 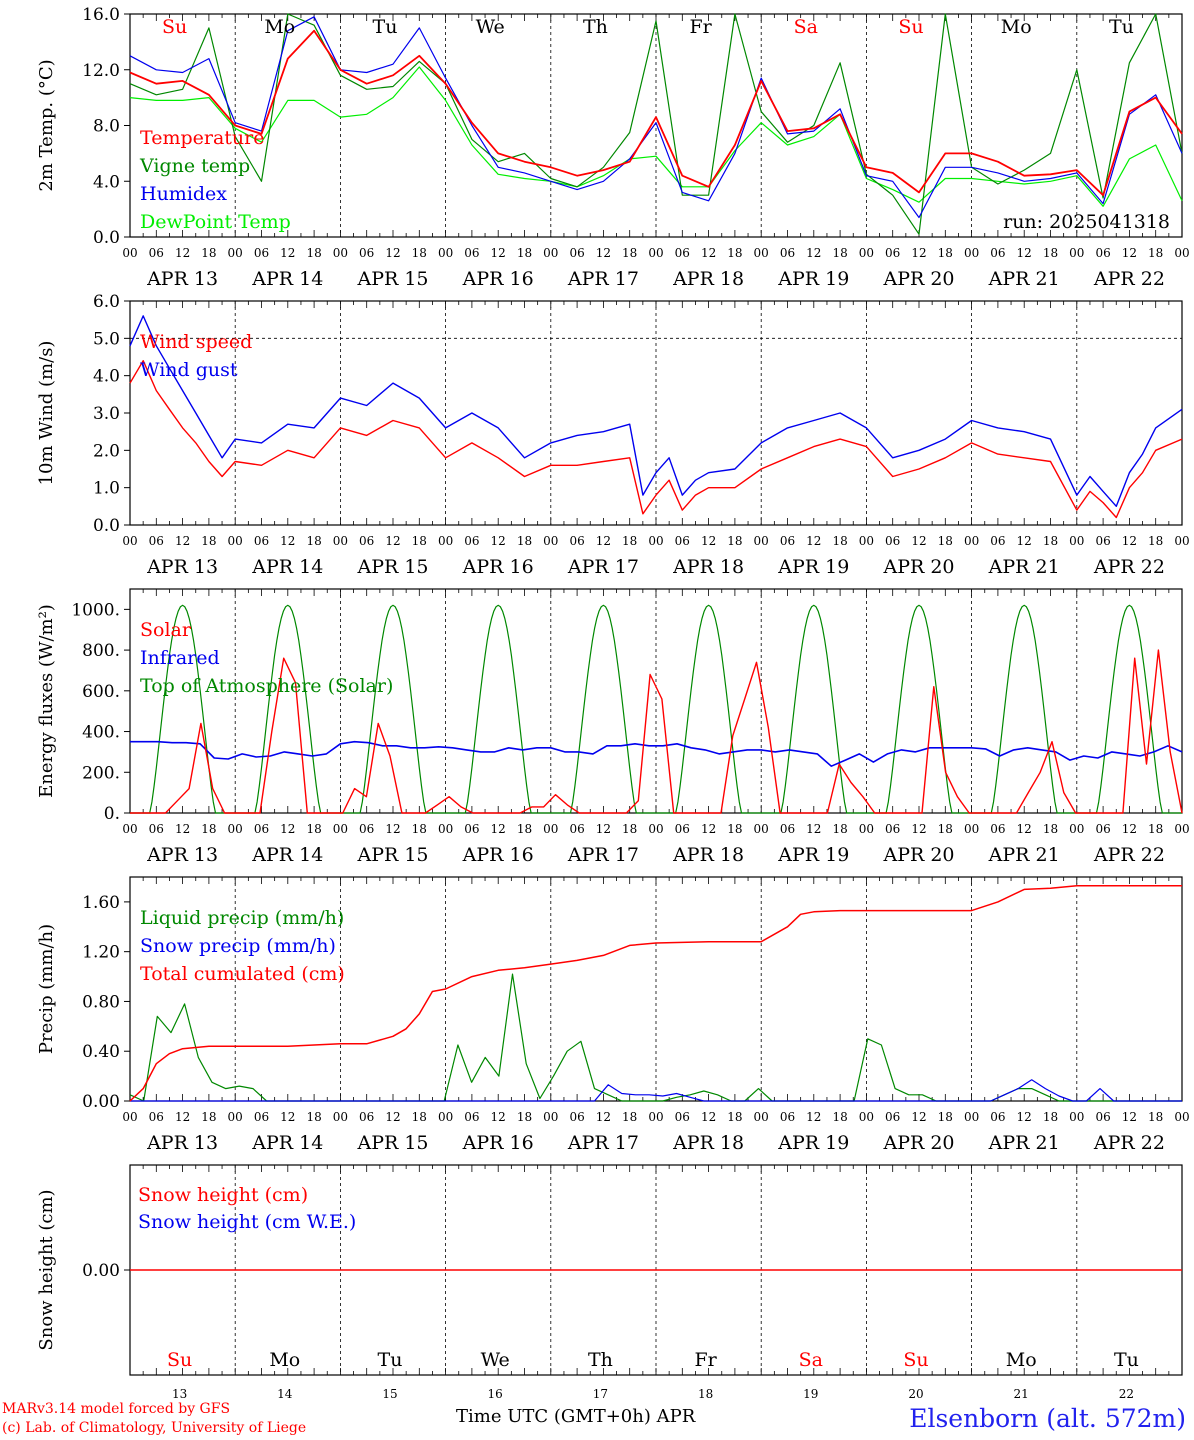 What do you see at coordinates (46, 1269) in the screenshot?
I see `y-axis-label: Snow height (cm)` at bounding box center [46, 1269].